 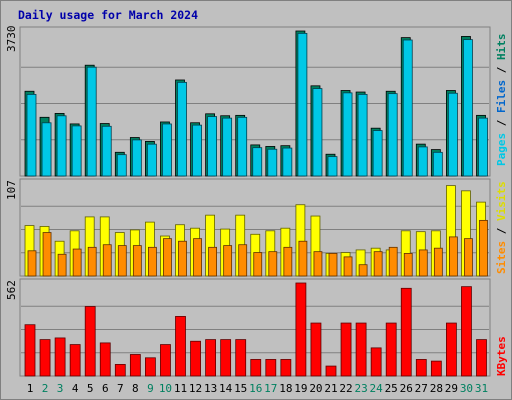 I want to click on series-label-part: Files, so click(x=501, y=96).